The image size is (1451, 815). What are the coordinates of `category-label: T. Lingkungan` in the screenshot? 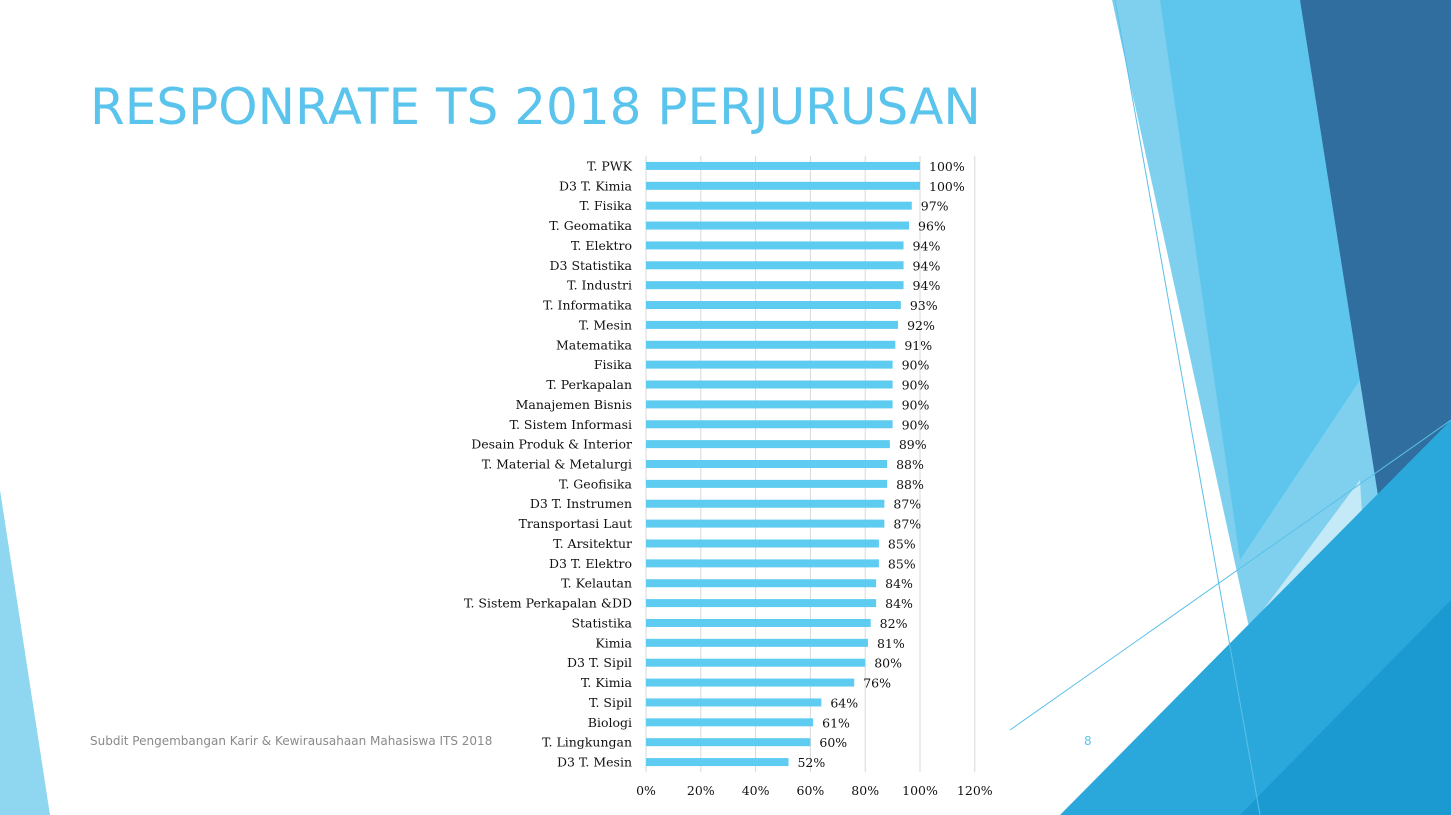 It's located at (587, 742).